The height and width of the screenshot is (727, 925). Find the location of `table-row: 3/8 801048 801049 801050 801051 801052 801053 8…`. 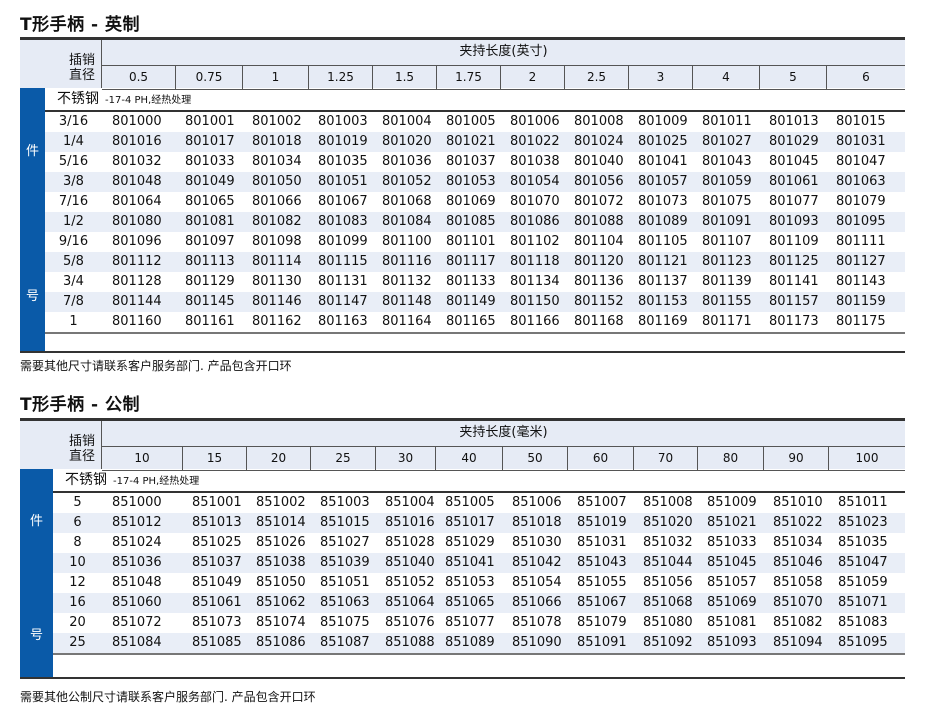

table-row: 3/8 801048 801049 801050 801051 801052 801053 8… is located at coordinates (475, 182).